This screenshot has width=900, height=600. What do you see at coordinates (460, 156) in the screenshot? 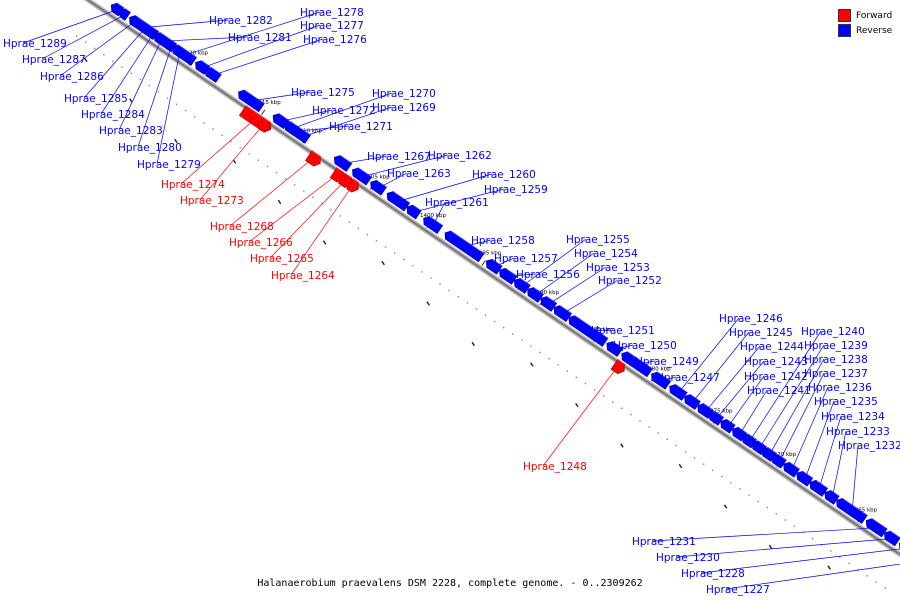
I see `gene-label-hprae-1262: Hprae_1262` at bounding box center [460, 156].